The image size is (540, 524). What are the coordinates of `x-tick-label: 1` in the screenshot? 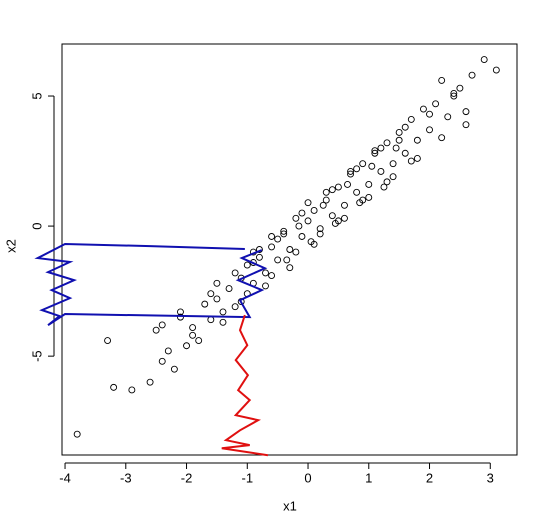 It's located at (368, 477).